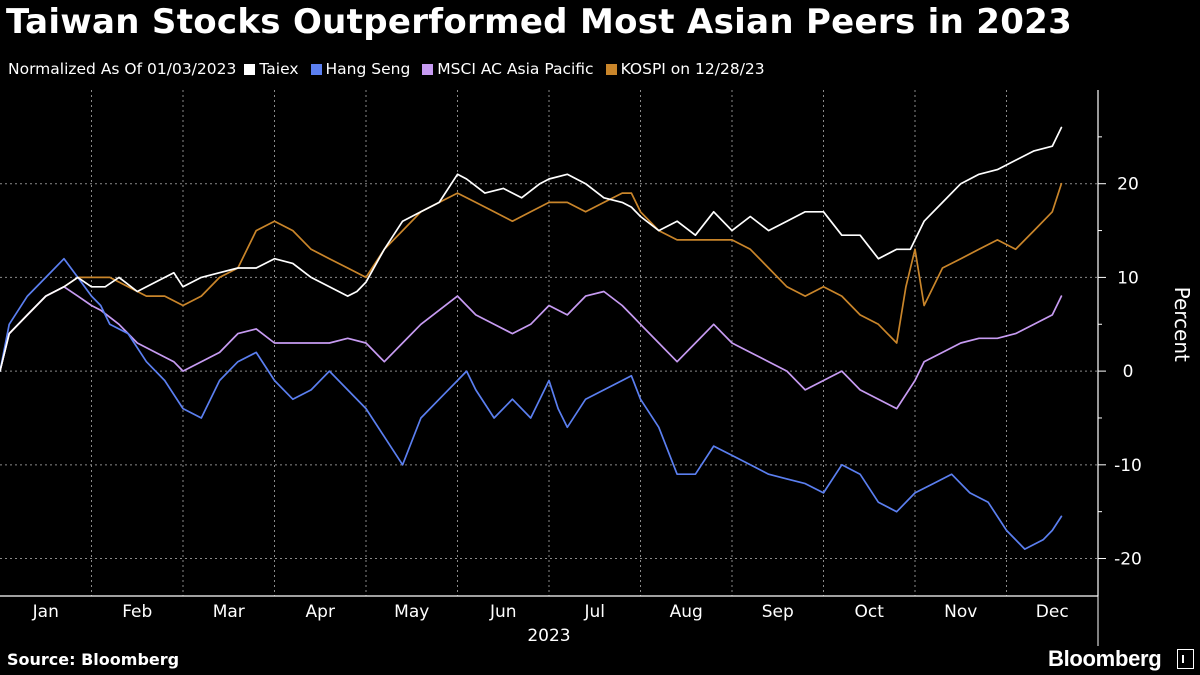 This screenshot has width=1200, height=675. What do you see at coordinates (122, 69) in the screenshot?
I see `legend-normalized-note: Normalized As Of 01/03/2023` at bounding box center [122, 69].